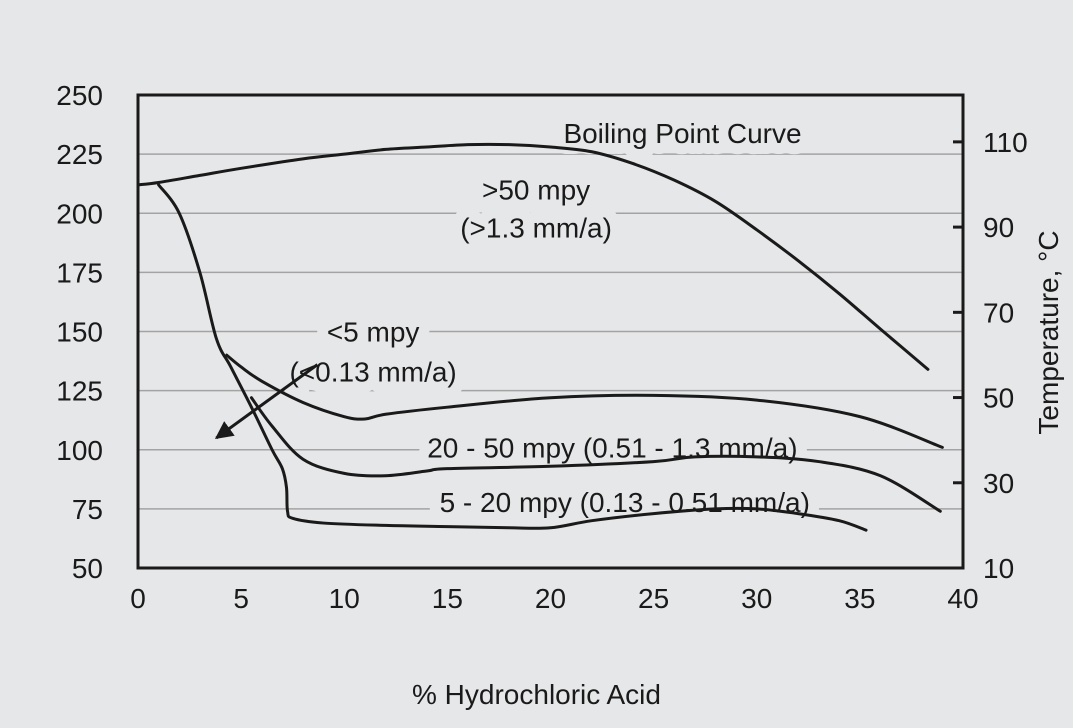 This screenshot has width=1073, height=728. What do you see at coordinates (79, 391) in the screenshot?
I see `y-tick-label: 125` at bounding box center [79, 391].